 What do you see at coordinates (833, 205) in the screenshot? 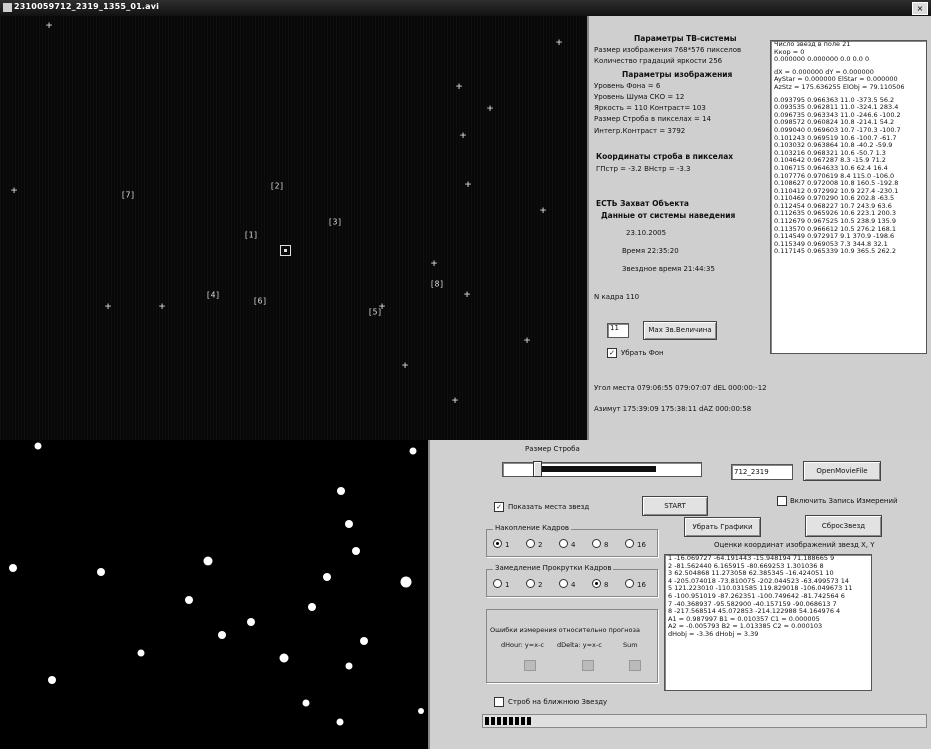
I see `stats-line: 0.112454 0.968227 10.7 243.9 63.6` at bounding box center [833, 205].